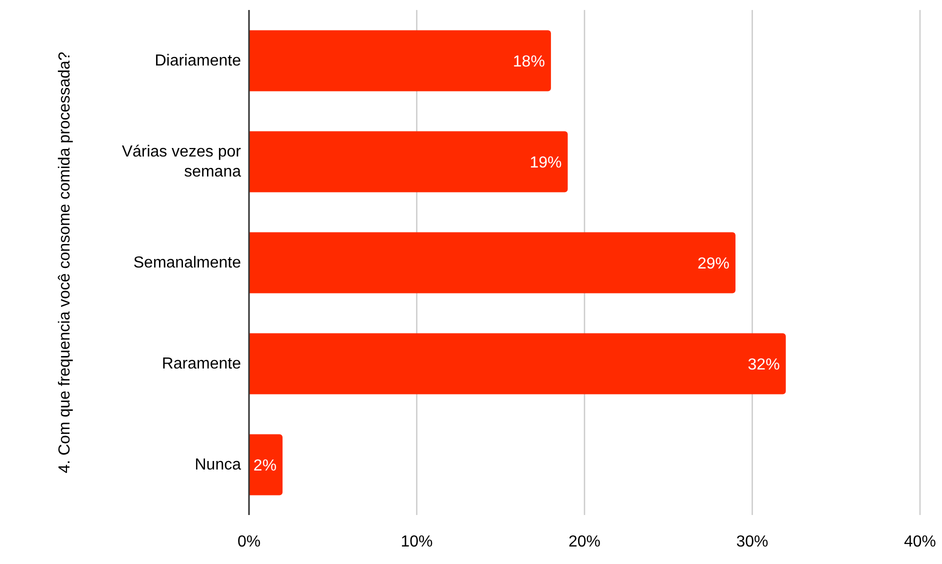  I want to click on x-tick-label: 40%, so click(920, 541).